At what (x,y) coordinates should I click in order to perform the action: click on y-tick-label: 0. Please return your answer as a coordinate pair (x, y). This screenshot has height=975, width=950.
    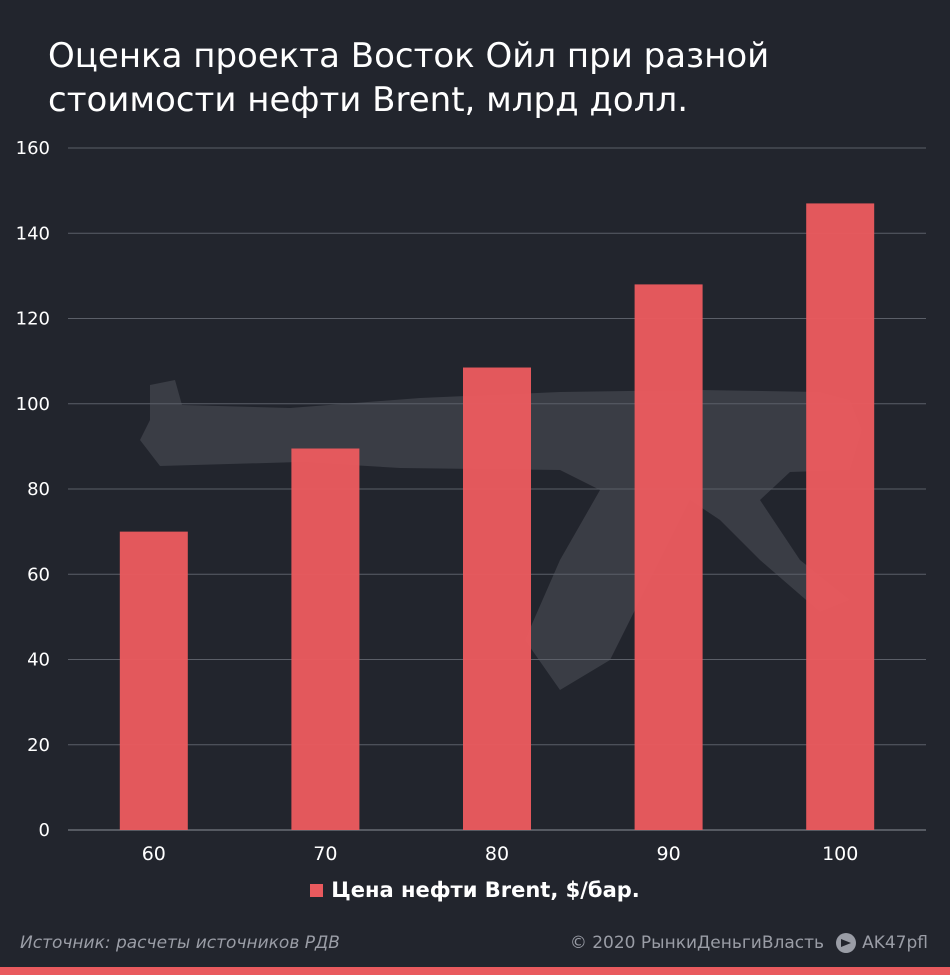
    Looking at the image, I should click on (44, 830).